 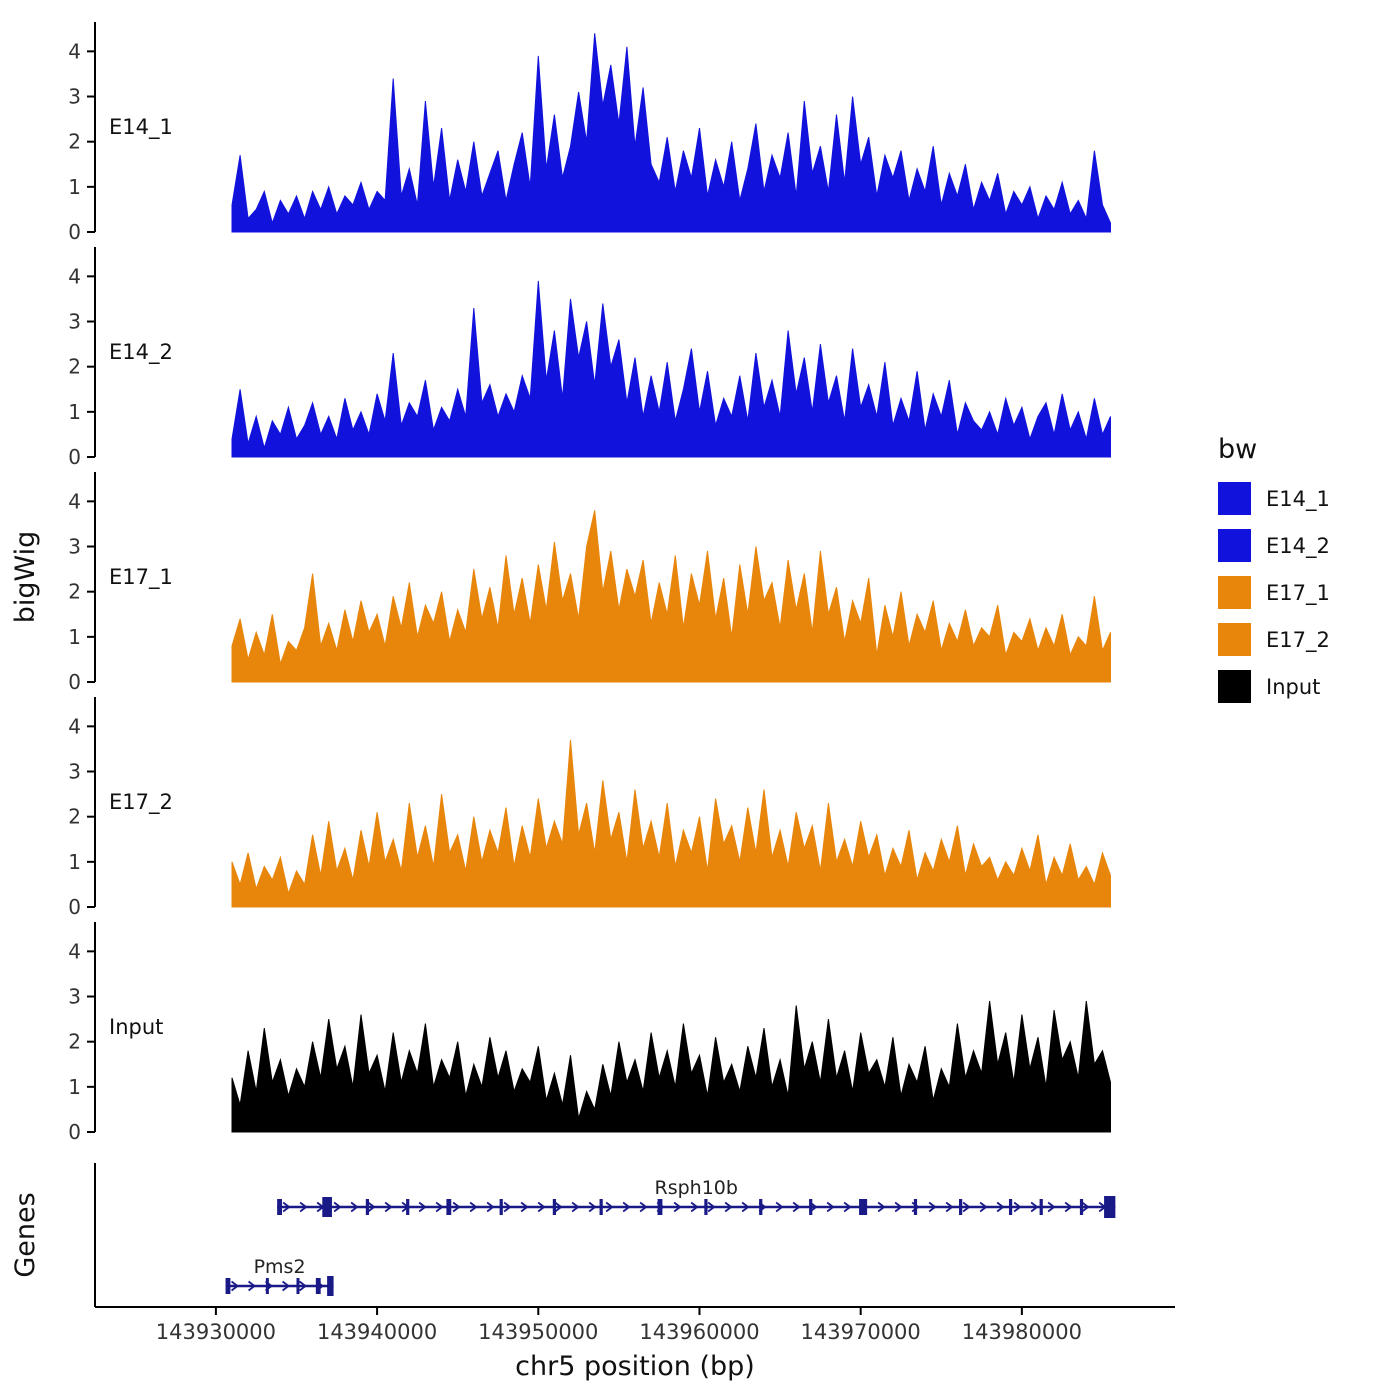 I want to click on track-label-e17-1: E17_1, so click(x=141, y=577).